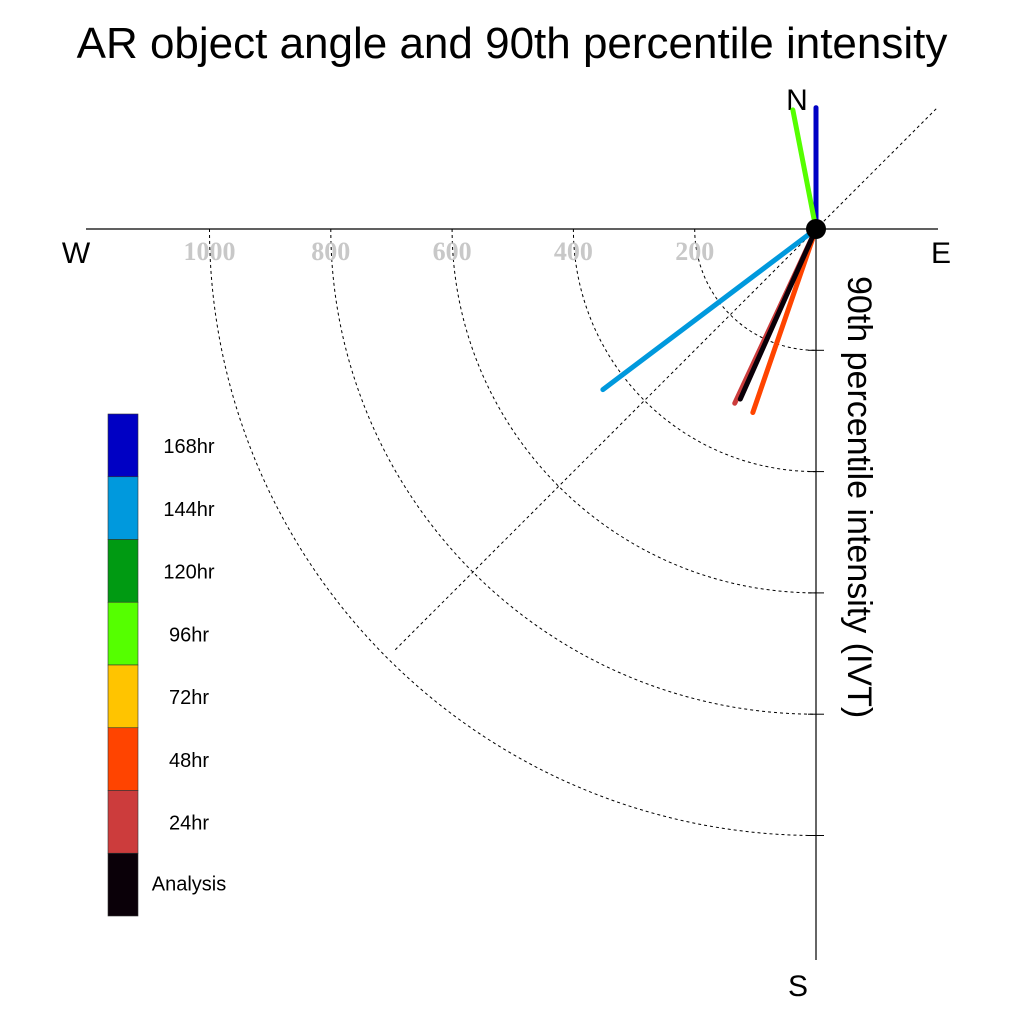  Describe the element at coordinates (123, 633) in the screenshot. I see `legend-swatch-96hr` at that location.